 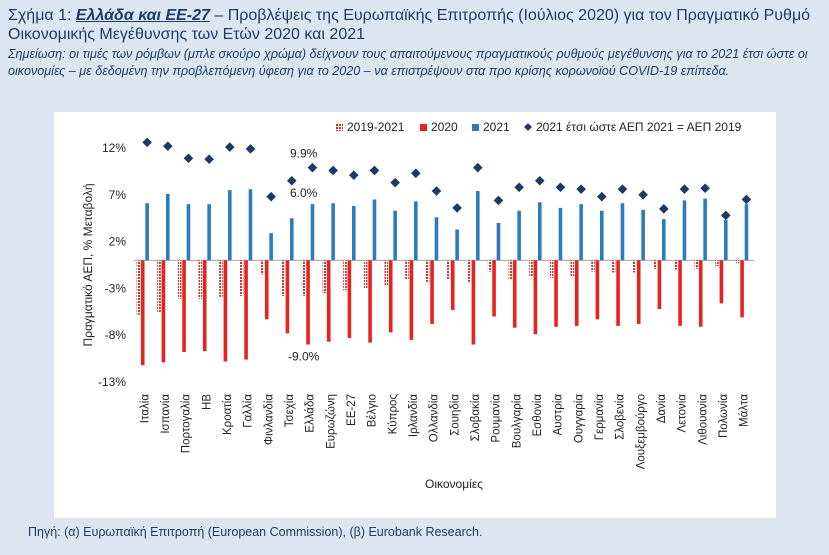 I want to click on legend-label-diamond: 2021 έτσι ώστε ΑΕΠ 2021 = ΑΕΠ 2019, so click(x=639, y=127).